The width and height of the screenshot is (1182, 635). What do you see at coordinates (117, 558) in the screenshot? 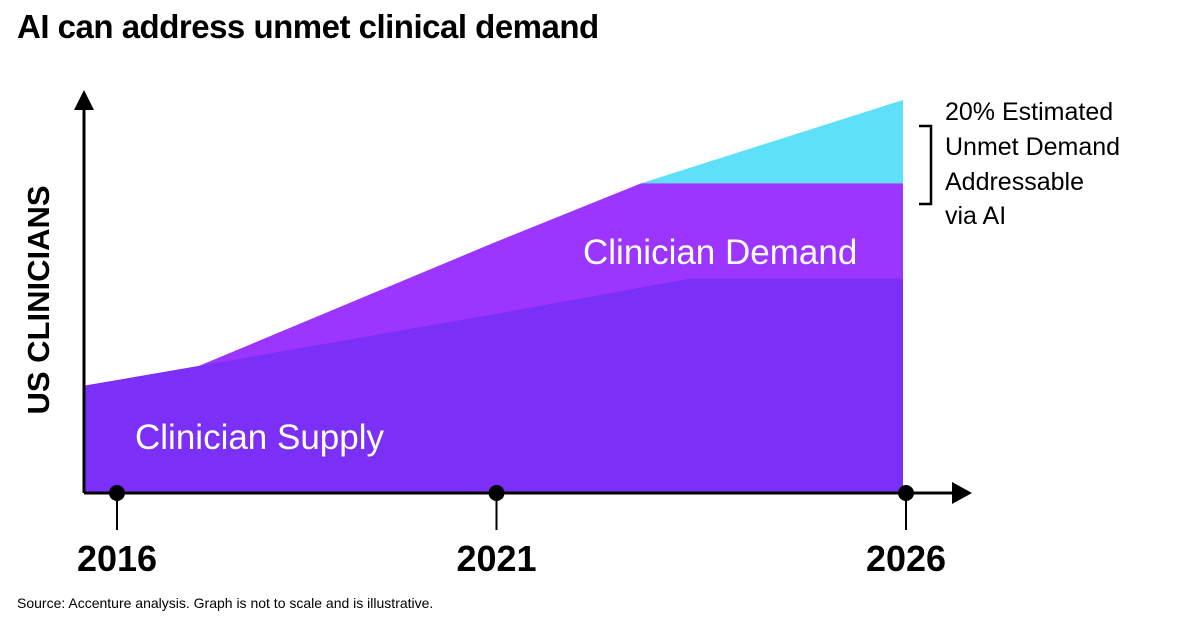
I see `x-tick-label: 2016` at bounding box center [117, 558].